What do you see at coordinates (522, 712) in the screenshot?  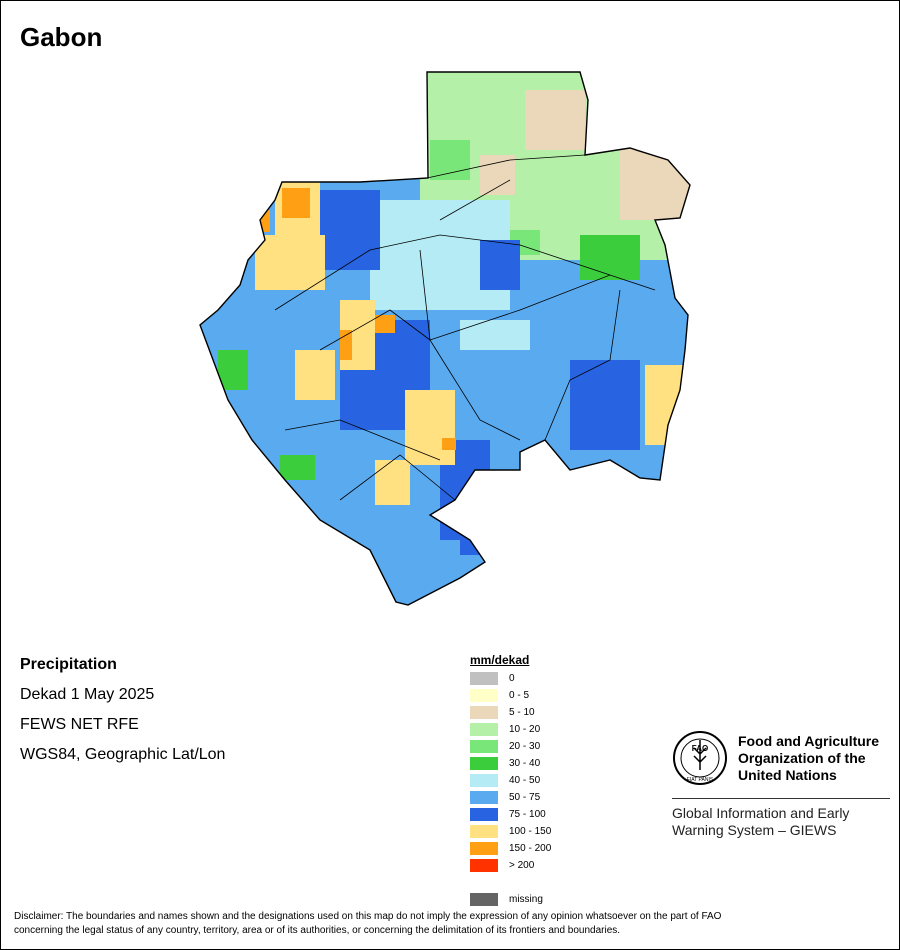 I see `legend-label: 5 - 10` at bounding box center [522, 712].